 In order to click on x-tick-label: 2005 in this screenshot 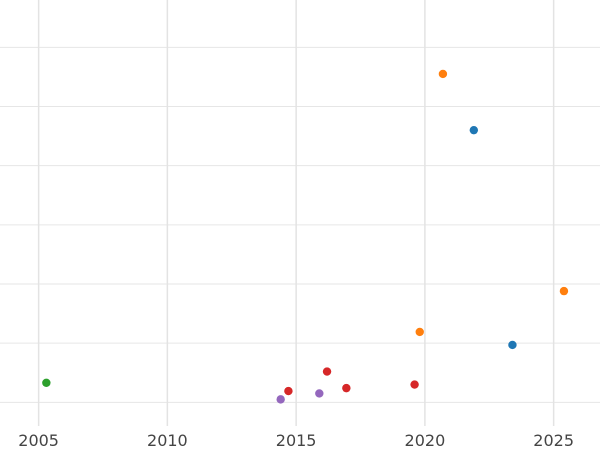, I will do `click(38, 440)`.